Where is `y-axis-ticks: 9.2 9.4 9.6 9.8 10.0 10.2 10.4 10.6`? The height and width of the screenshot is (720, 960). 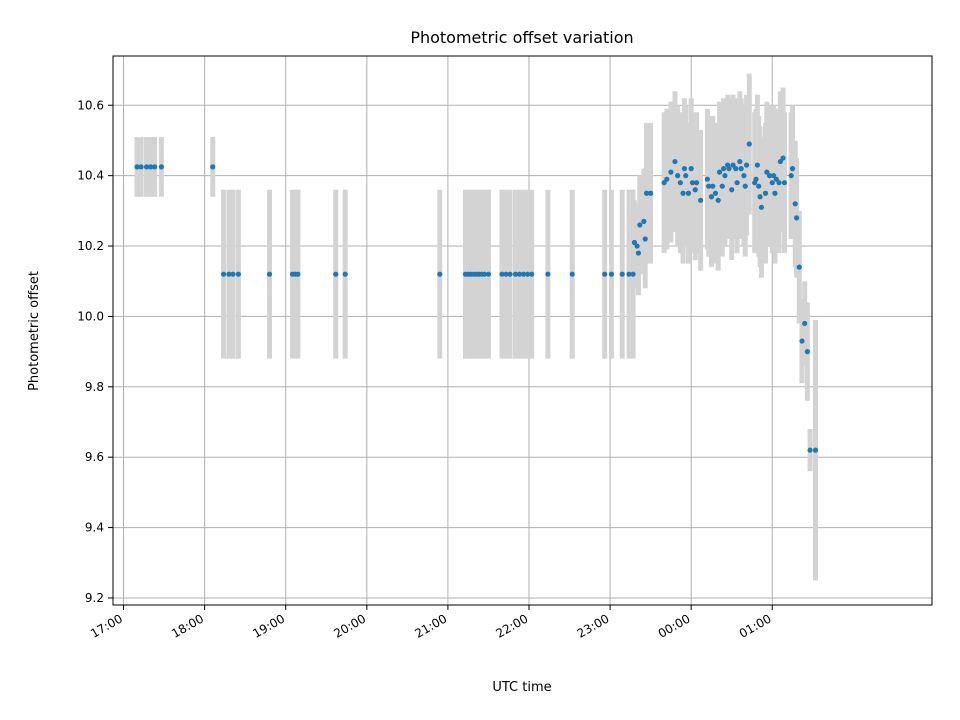 y-axis-ticks: 9.2 9.4 9.6 9.8 10.0 10.2 10.4 10.6 is located at coordinates (95, 351).